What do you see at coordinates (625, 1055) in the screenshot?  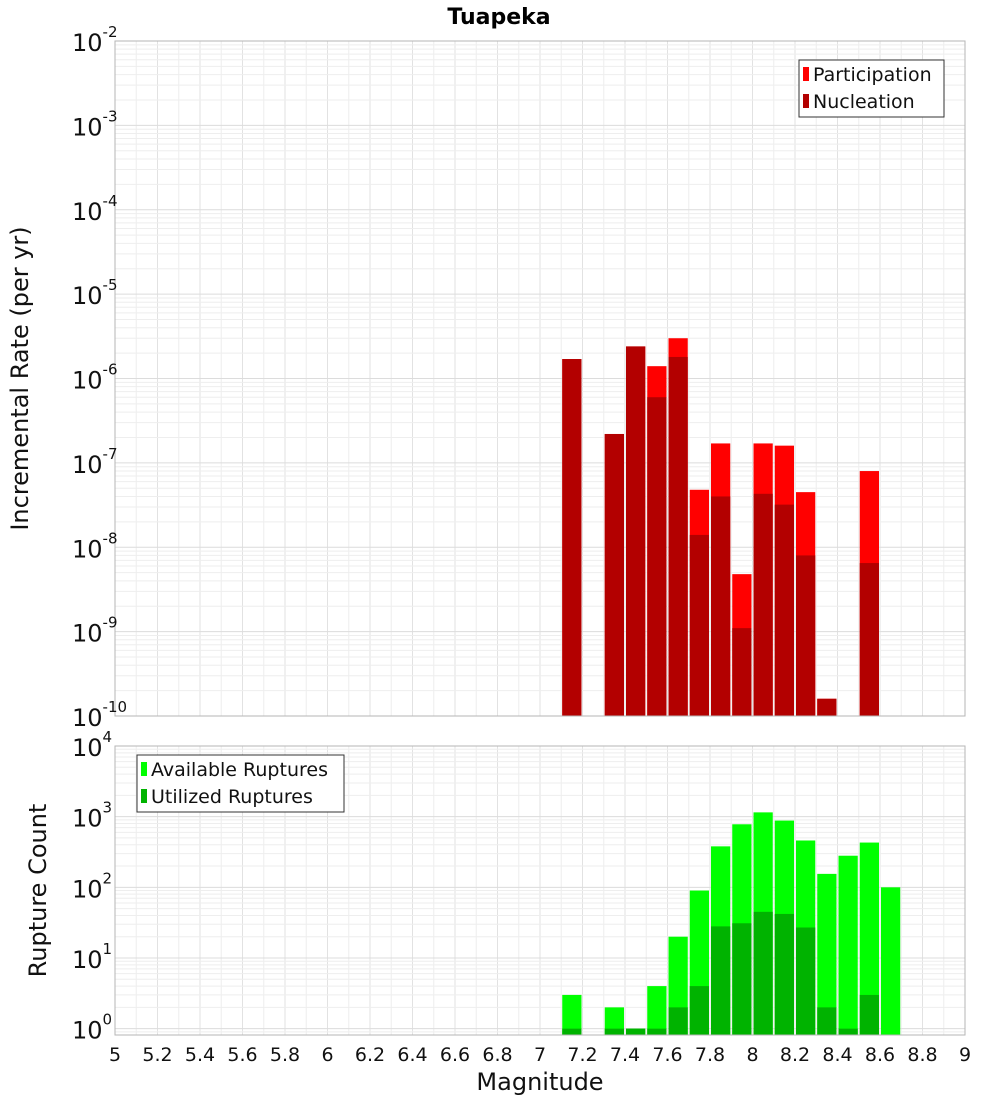 I see `x-tick-label: 7.4` at bounding box center [625, 1055].